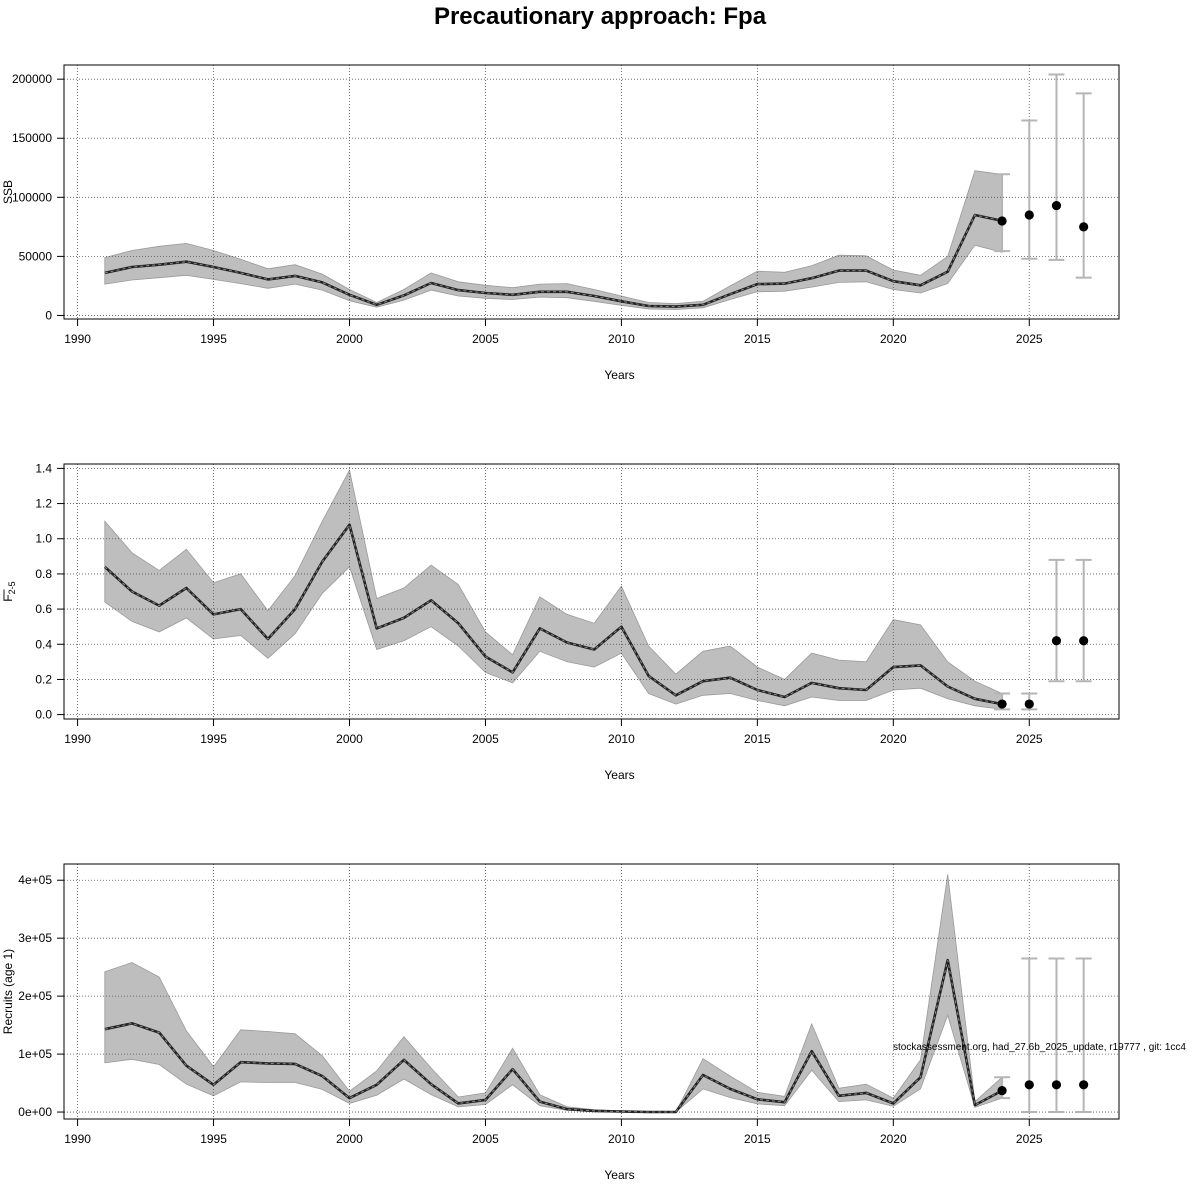 The height and width of the screenshot is (1200, 1200). Describe the element at coordinates (35, 880) in the screenshot. I see `y-tick-label: 4e+05` at that location.